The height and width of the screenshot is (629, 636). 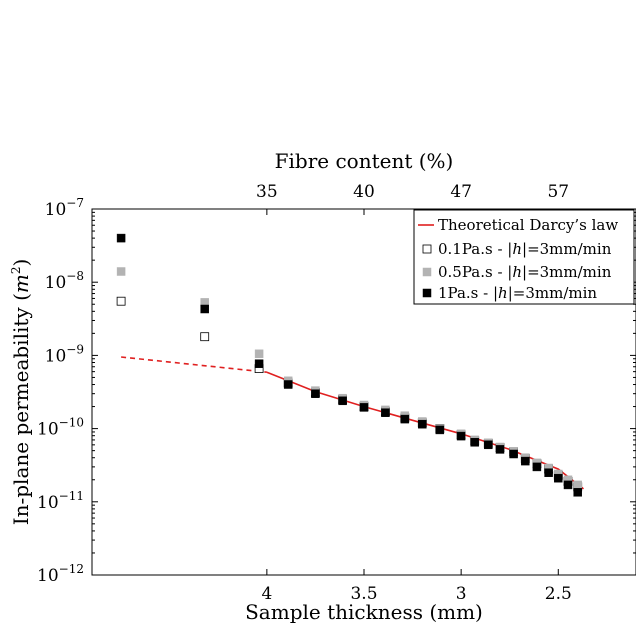 I want to click on y-tick-label-exp: −8, so click(x=75, y=276).